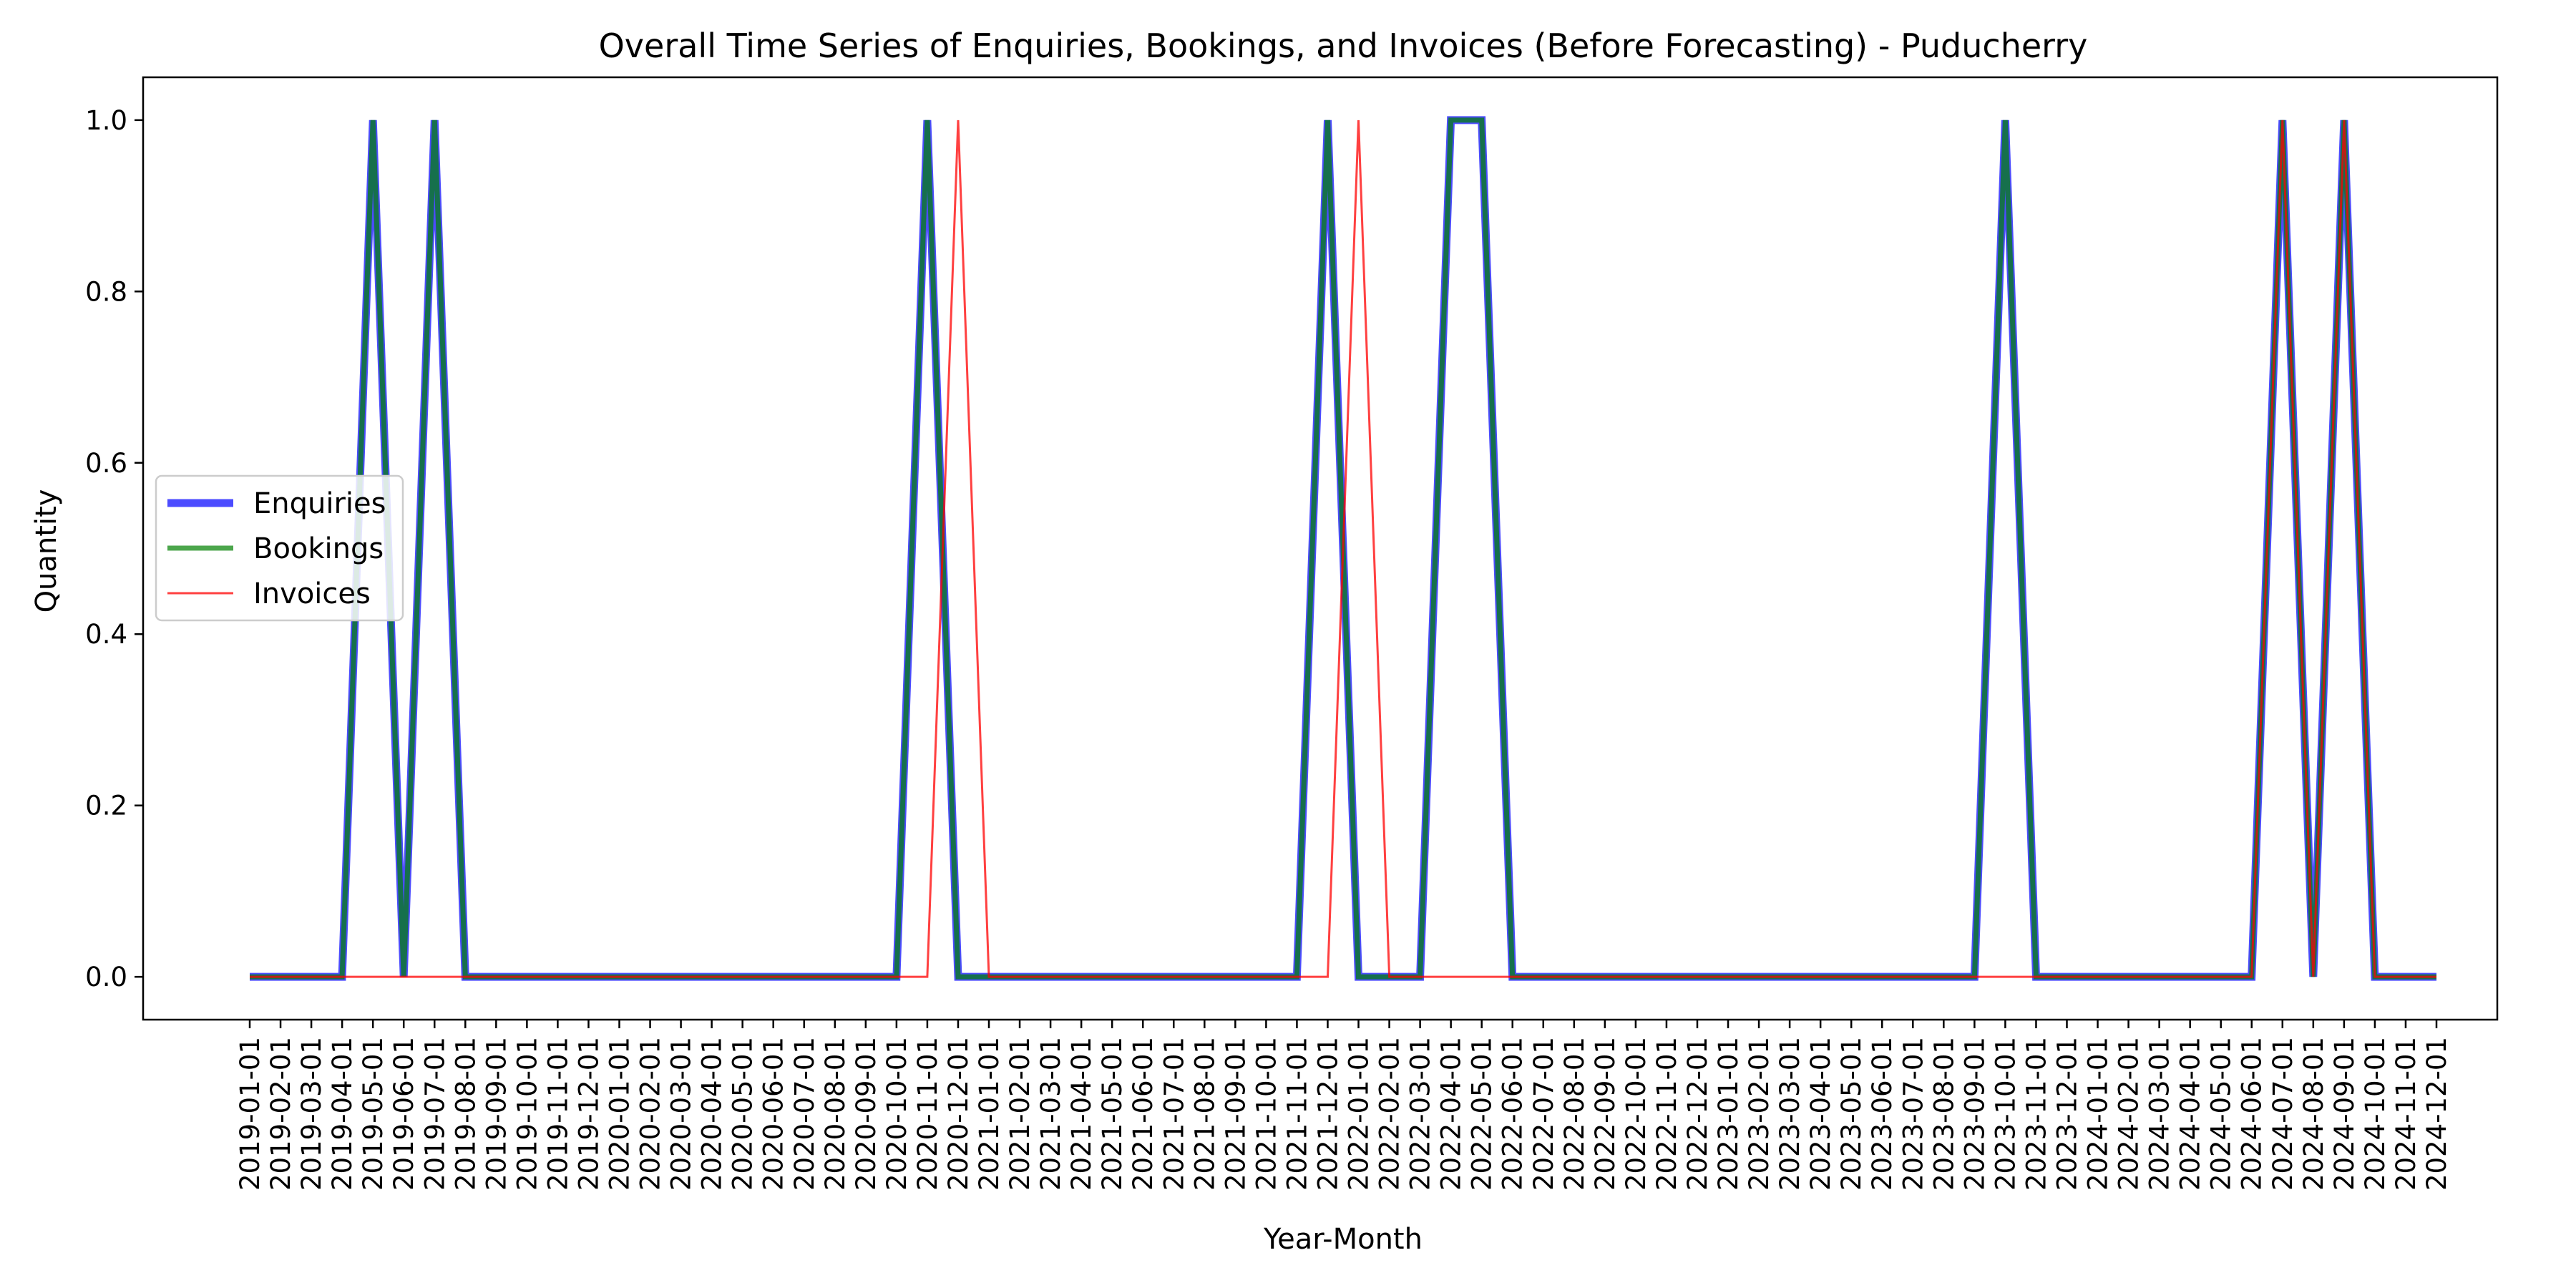 This screenshot has height=1288, width=2576. Describe the element at coordinates (835, 1114) in the screenshot. I see `x-tick-label: 2020-08-01` at that location.